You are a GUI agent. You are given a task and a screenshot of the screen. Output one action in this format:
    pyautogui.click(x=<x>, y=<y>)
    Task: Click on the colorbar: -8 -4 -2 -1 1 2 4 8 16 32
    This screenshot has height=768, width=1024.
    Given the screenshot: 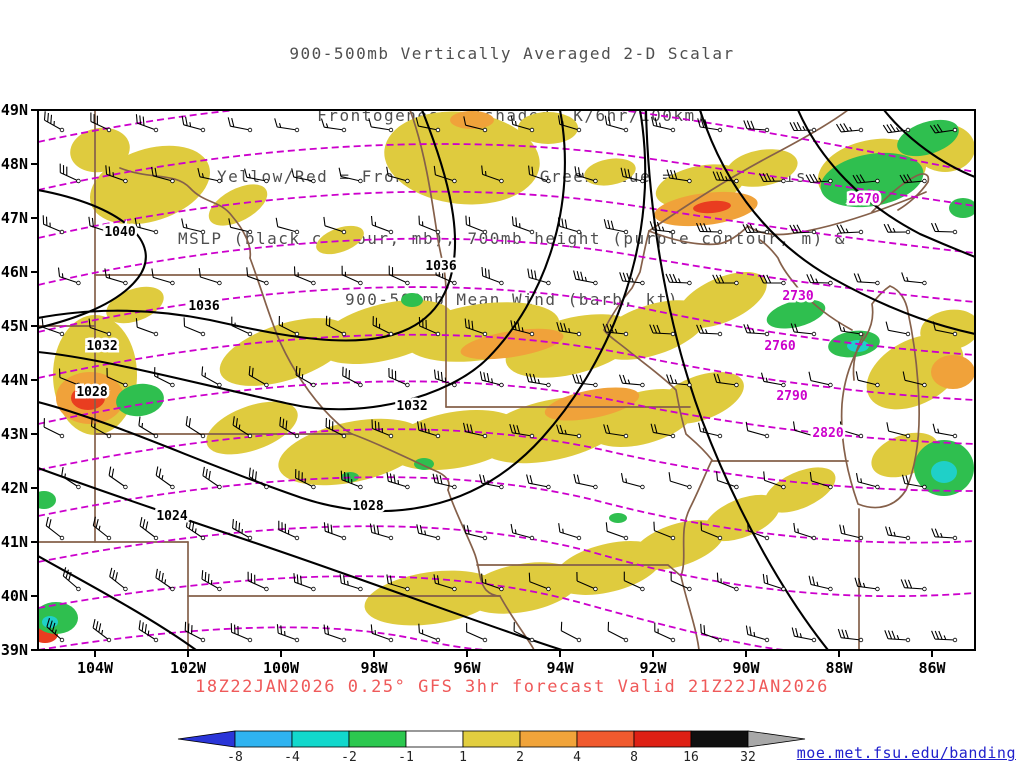 What is the action you would take?
    pyautogui.click(x=491, y=747)
    